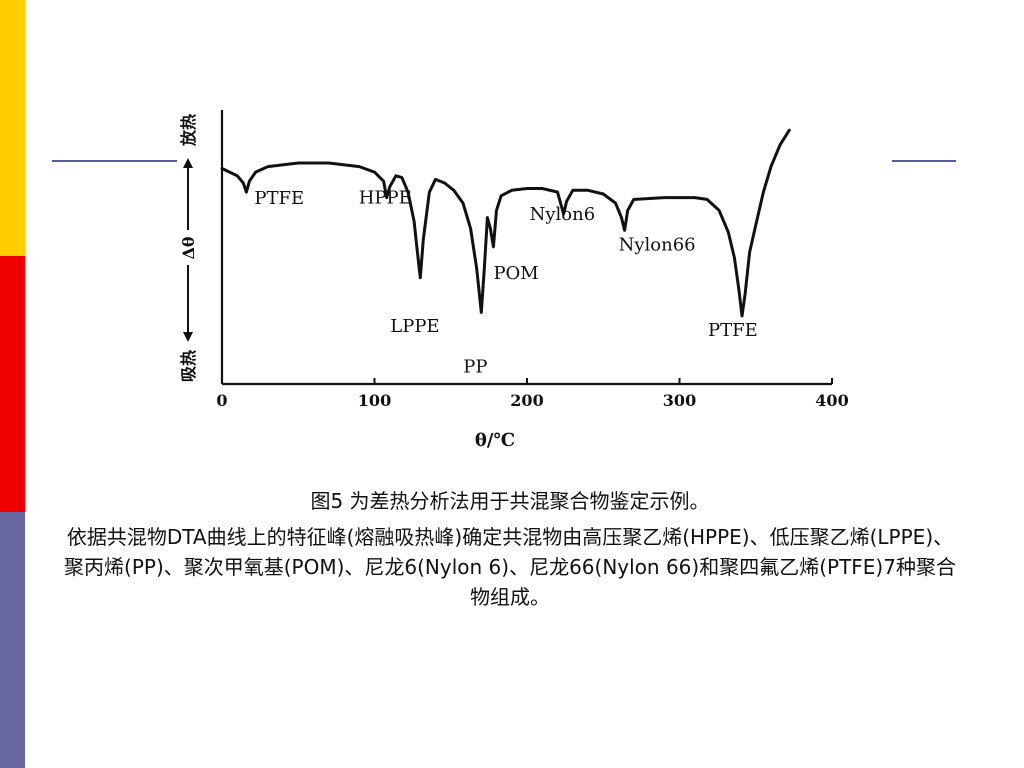  I want to click on y-axis-title-group: 放热 Δθ 吸热, so click(188, 248).